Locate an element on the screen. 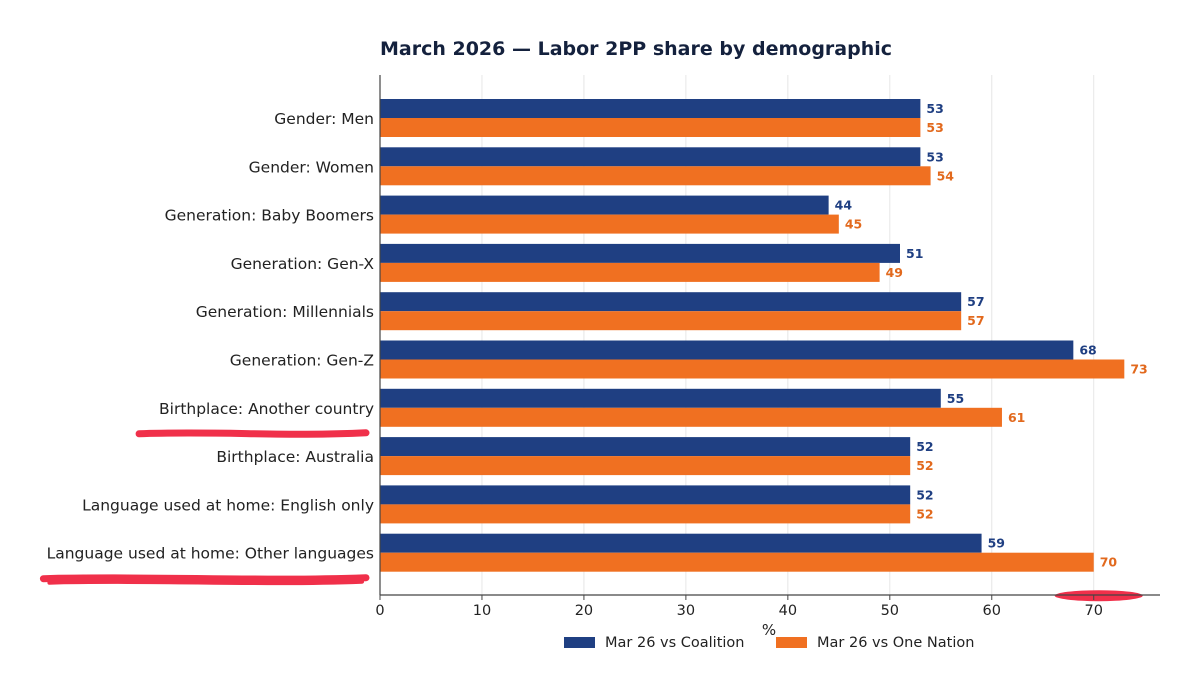  data-label: 55 is located at coordinates (955, 398).